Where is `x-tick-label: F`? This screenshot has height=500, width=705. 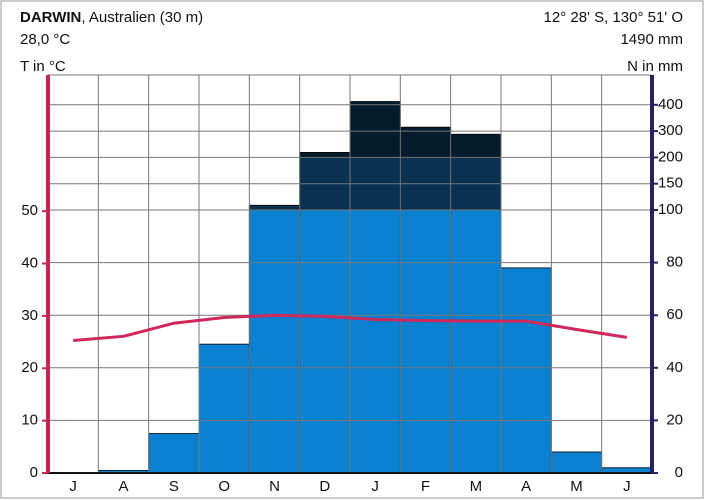 x-tick-label: F is located at coordinates (425, 486).